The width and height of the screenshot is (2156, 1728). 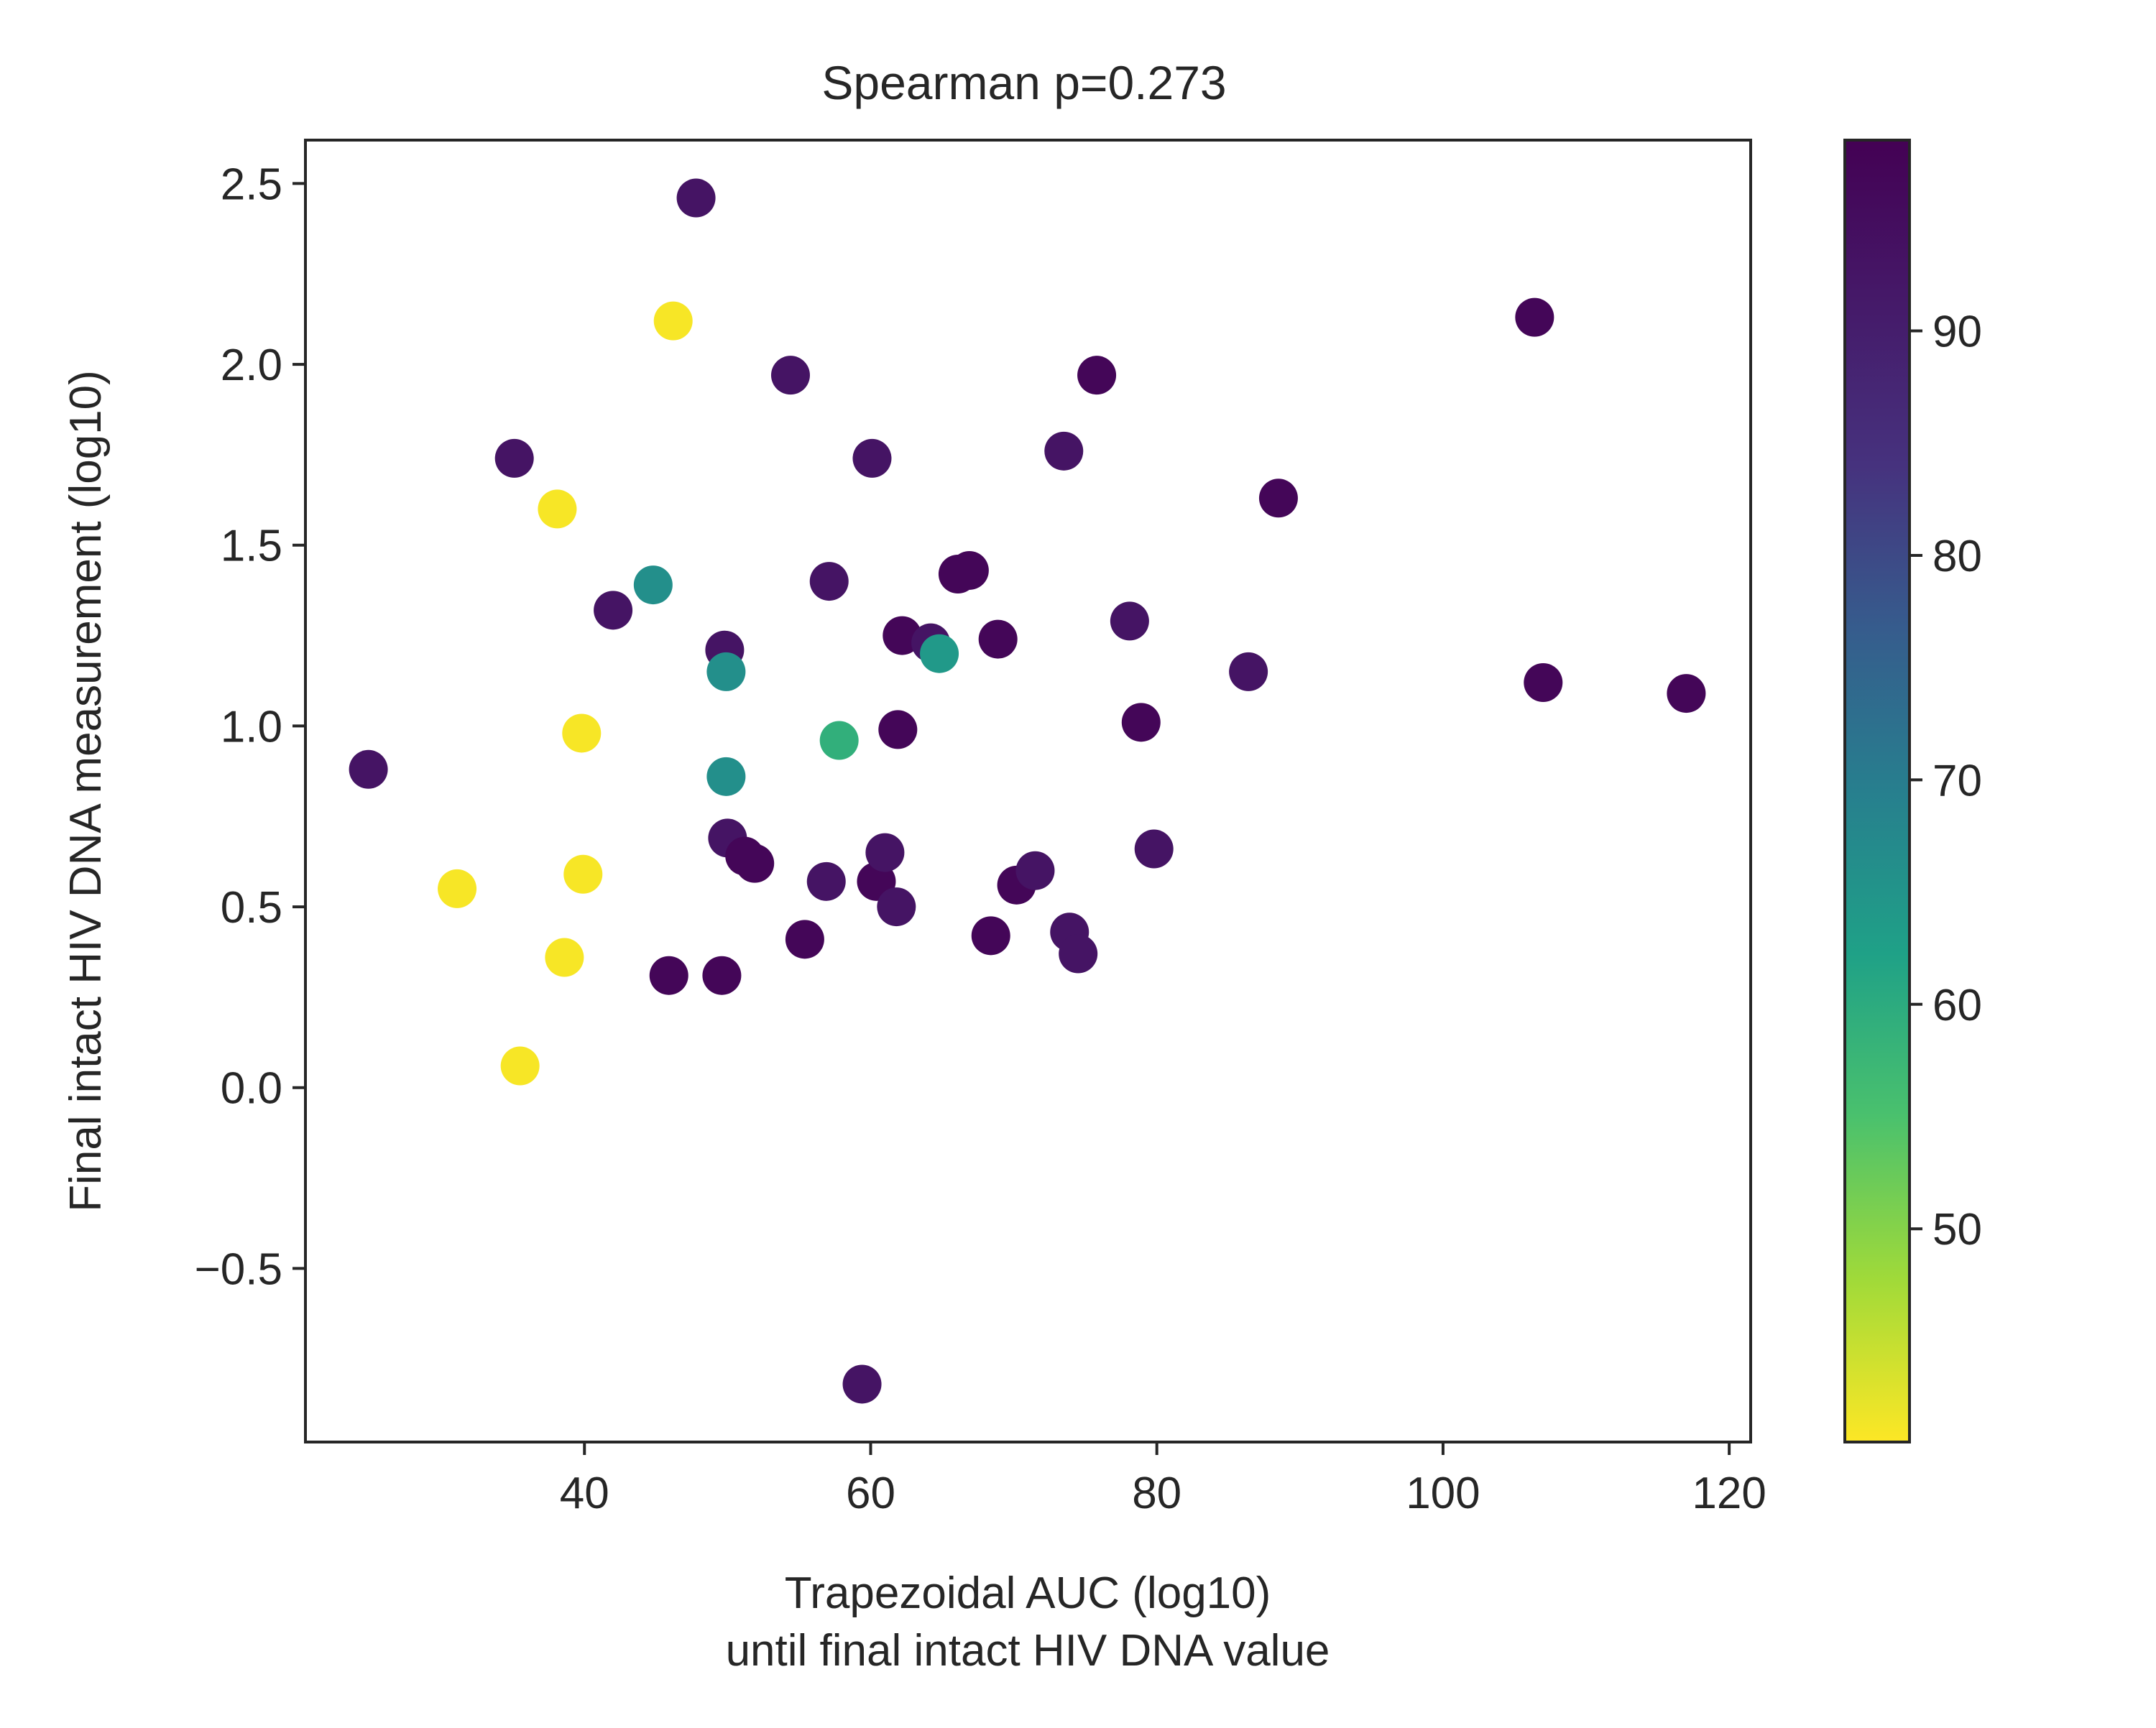 What do you see at coordinates (1957, 557) in the screenshot?
I see `colorbar-tick-label: 80` at bounding box center [1957, 557].